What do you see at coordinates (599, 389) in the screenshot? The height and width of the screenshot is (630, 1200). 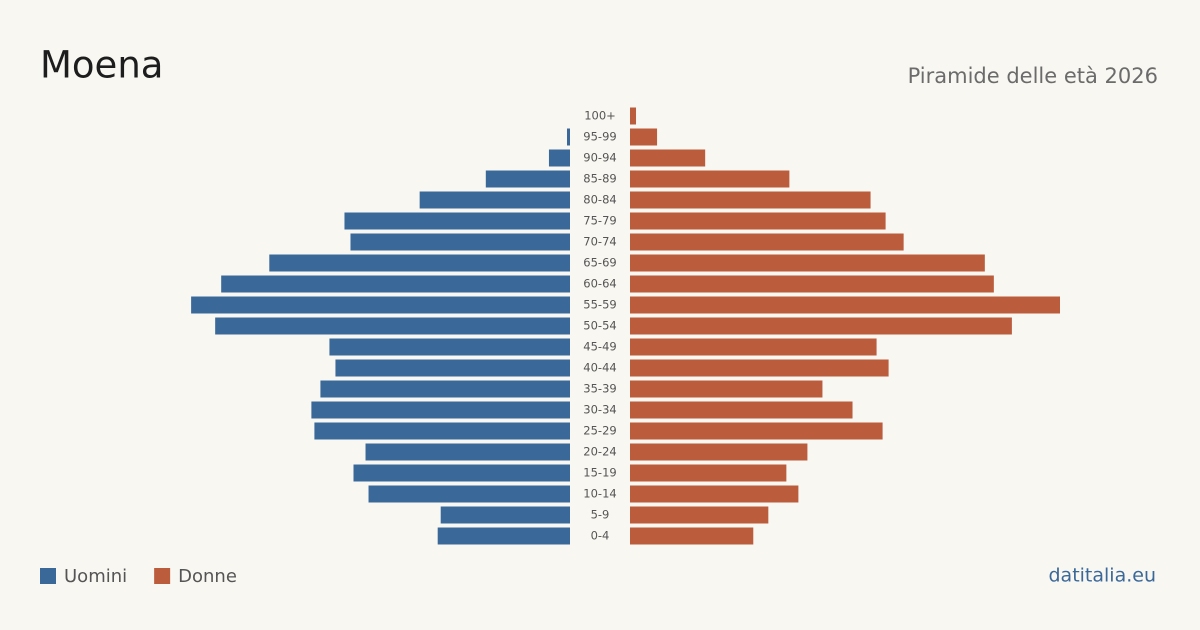 I see `age-label: 35-39` at bounding box center [599, 389].